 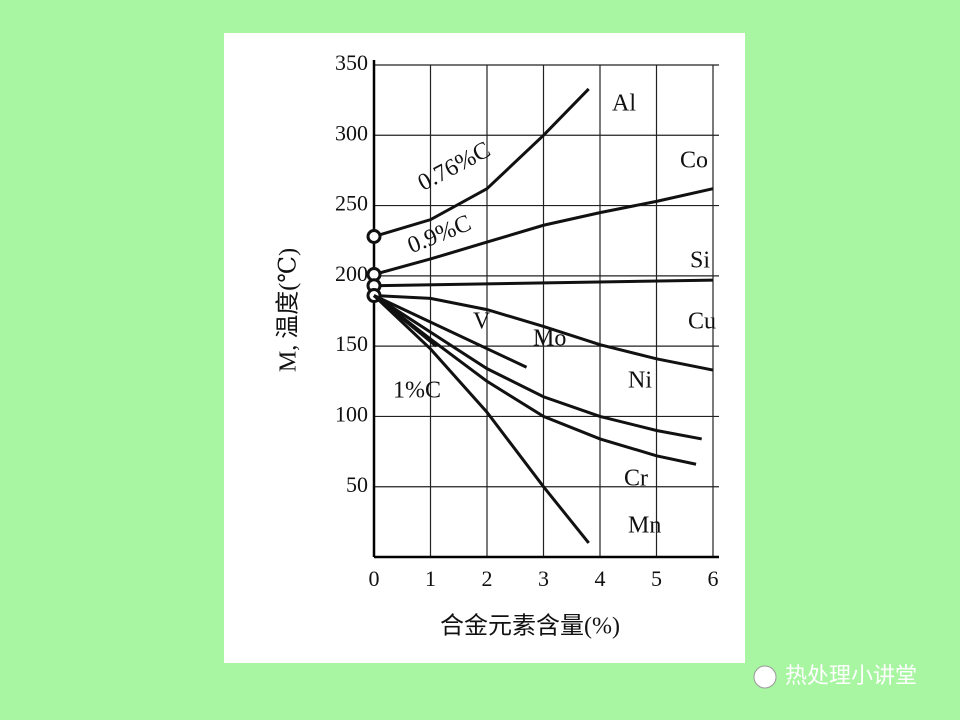 What do you see at coordinates (288, 310) in the screenshot?
I see `y-axis-label: M, 温度(℃)` at bounding box center [288, 310].